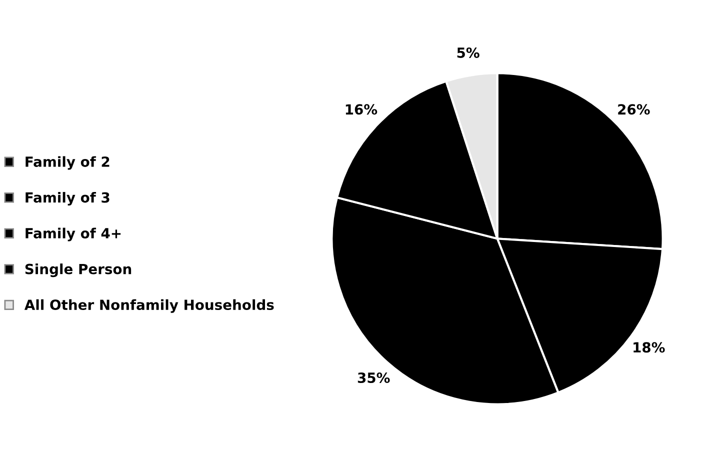  I want to click on data-label: 26%, so click(634, 109).